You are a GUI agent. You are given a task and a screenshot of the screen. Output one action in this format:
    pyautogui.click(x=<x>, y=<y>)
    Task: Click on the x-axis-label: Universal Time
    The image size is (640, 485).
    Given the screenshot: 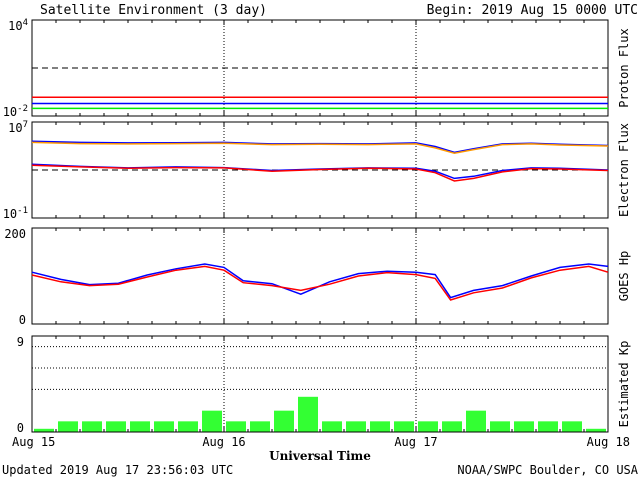 What is the action you would take?
    pyautogui.click(x=320, y=456)
    